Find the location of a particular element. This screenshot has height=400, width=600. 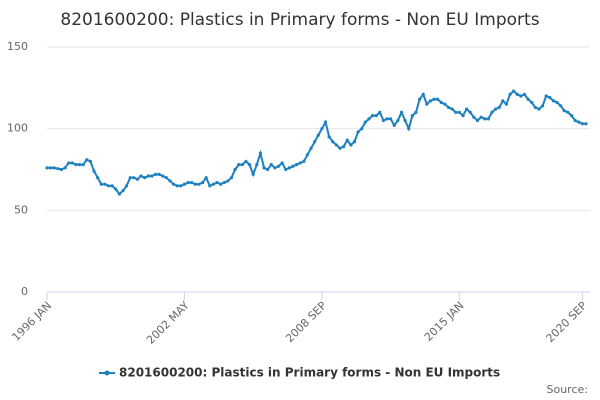

x-tick-label: 1996 JAN is located at coordinates (31, 321).